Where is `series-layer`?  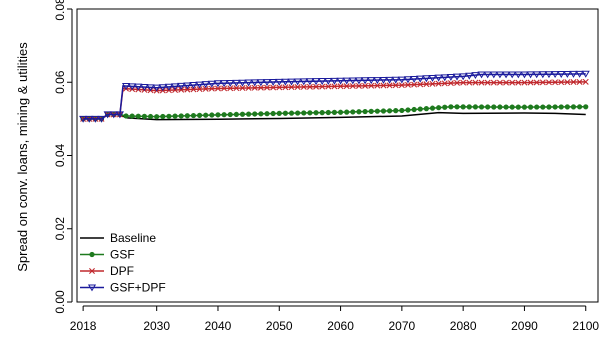 series-layer is located at coordinates (334, 96).